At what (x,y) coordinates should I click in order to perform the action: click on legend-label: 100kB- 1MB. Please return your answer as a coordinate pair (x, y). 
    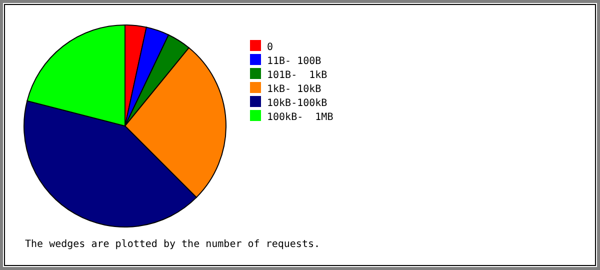
    Looking at the image, I should click on (300, 117).